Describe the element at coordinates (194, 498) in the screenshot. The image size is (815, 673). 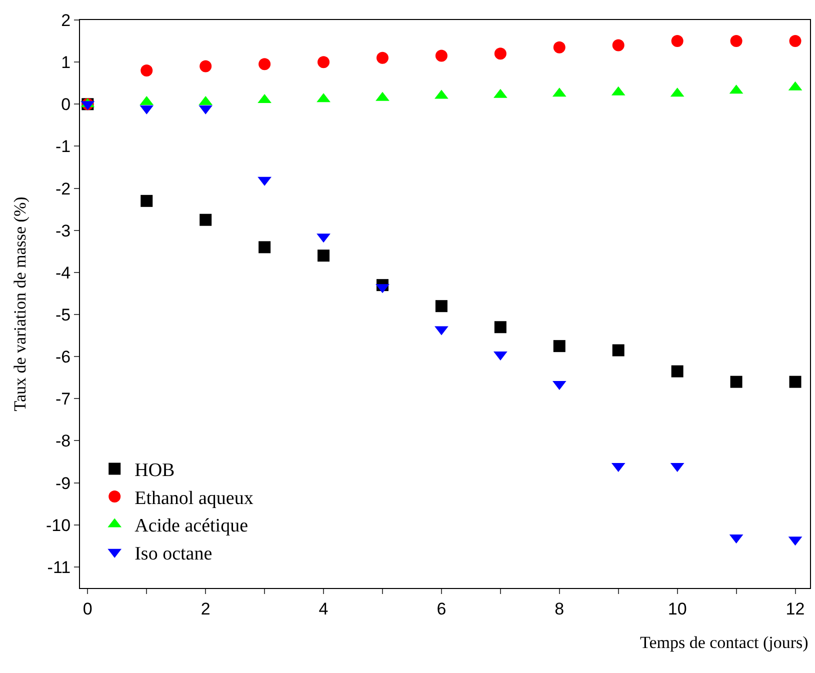
I see `legend-label: Ethanol aqueux` at that location.